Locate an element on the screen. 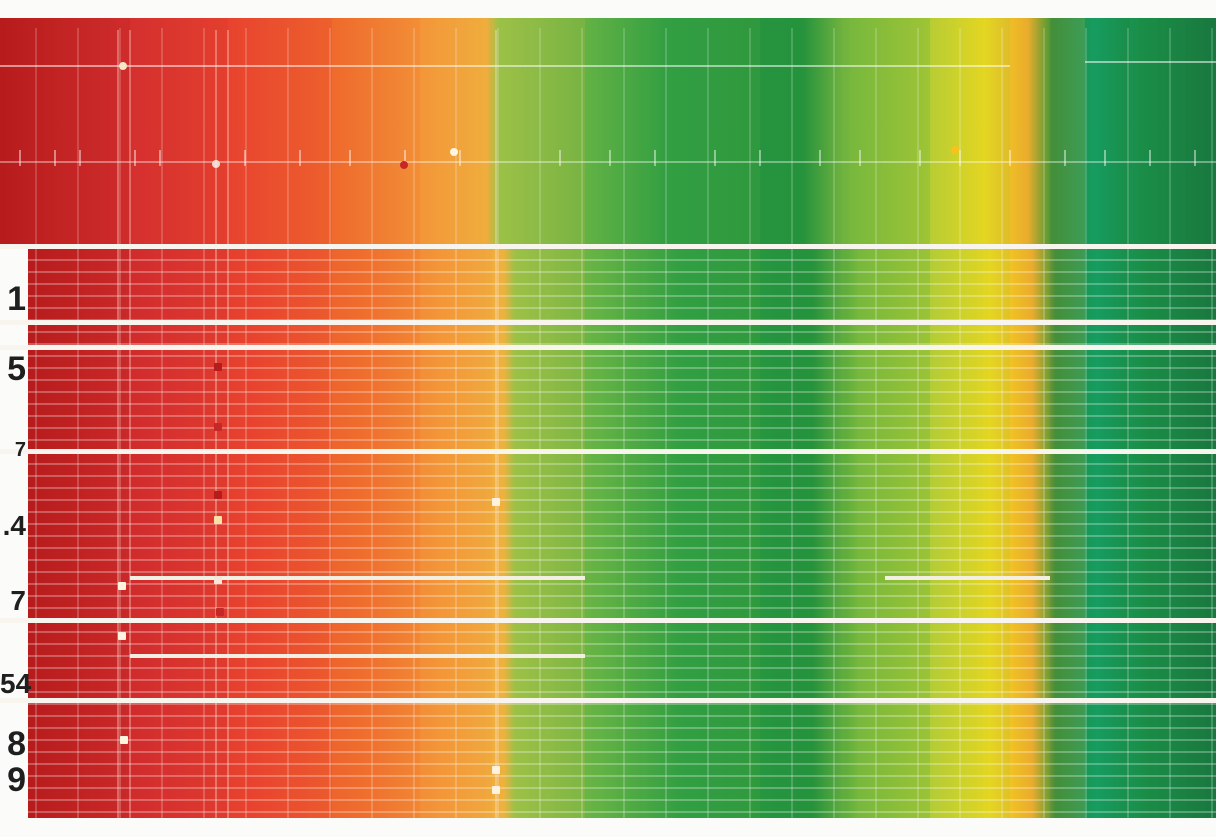 The width and height of the screenshot is (1216, 837). top-margin is located at coordinates (608, 9).